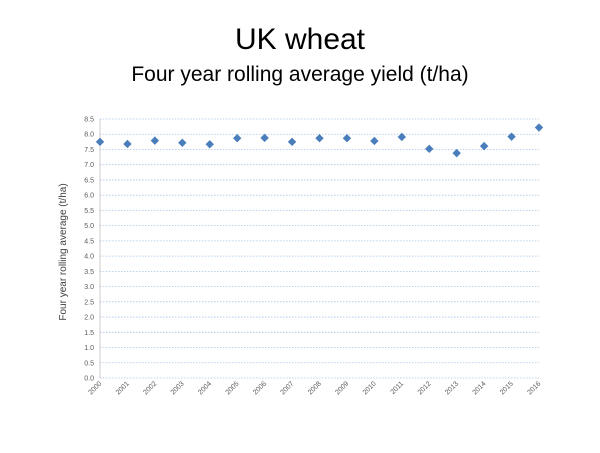 The image size is (600, 453). I want to click on x-tick-label: 2007, so click(288, 388).